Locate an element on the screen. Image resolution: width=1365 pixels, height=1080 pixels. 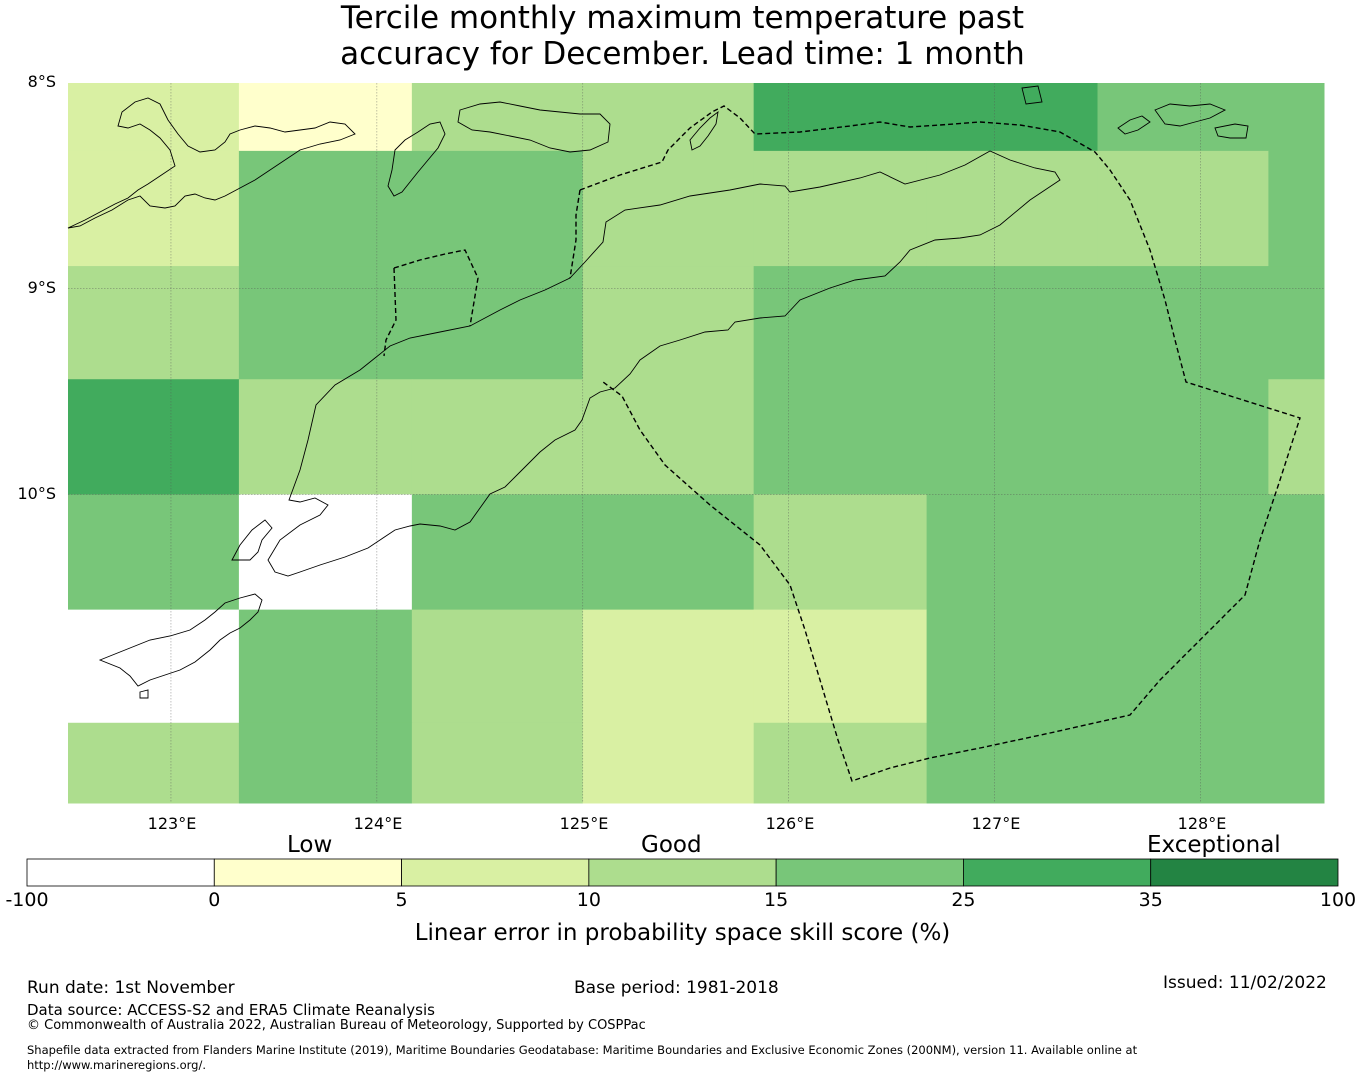
colorbar-tick-label: 15 is located at coordinates (776, 900).